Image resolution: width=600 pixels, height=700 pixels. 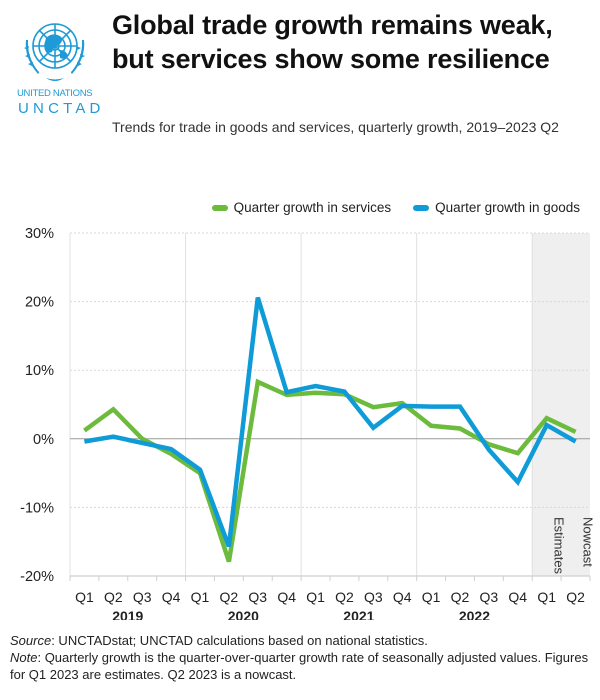 What do you see at coordinates (37, 405) in the screenshot?
I see `y-axis-ticks: -20% -10% 0% 10% 20% 30%` at bounding box center [37, 405].